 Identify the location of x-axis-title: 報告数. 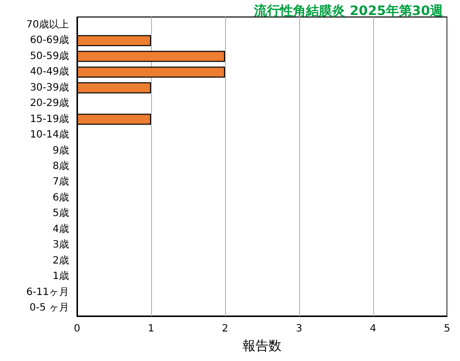
(262, 346).